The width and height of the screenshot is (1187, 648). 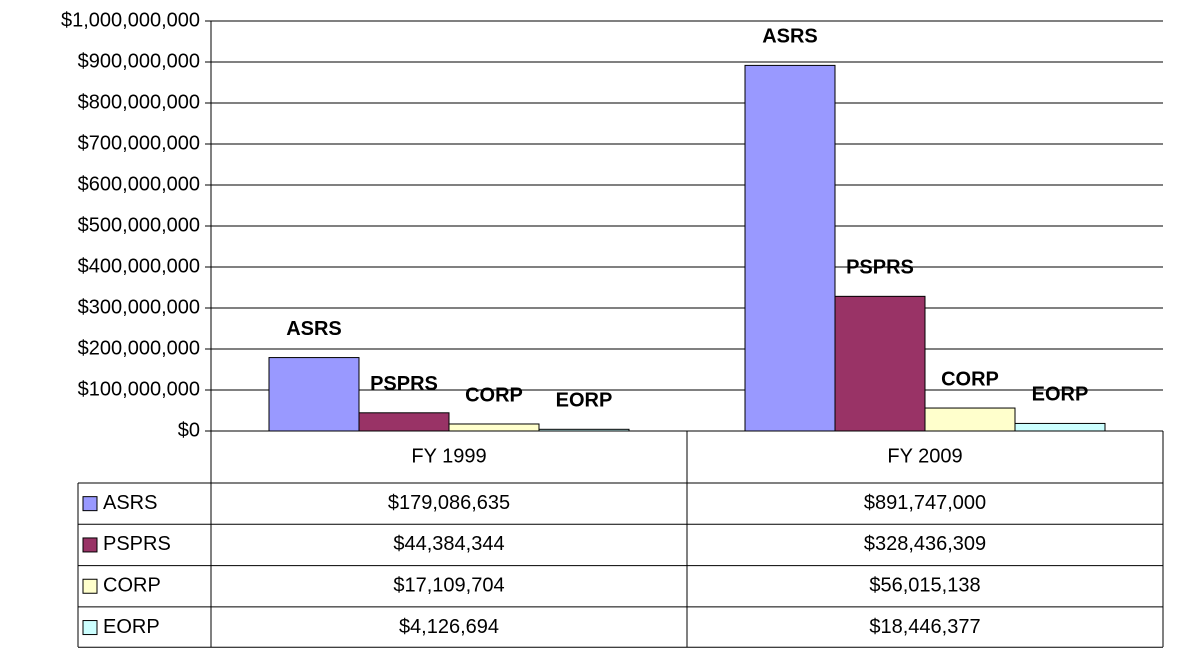 I want to click on legend-label: CORP, so click(x=132, y=586).